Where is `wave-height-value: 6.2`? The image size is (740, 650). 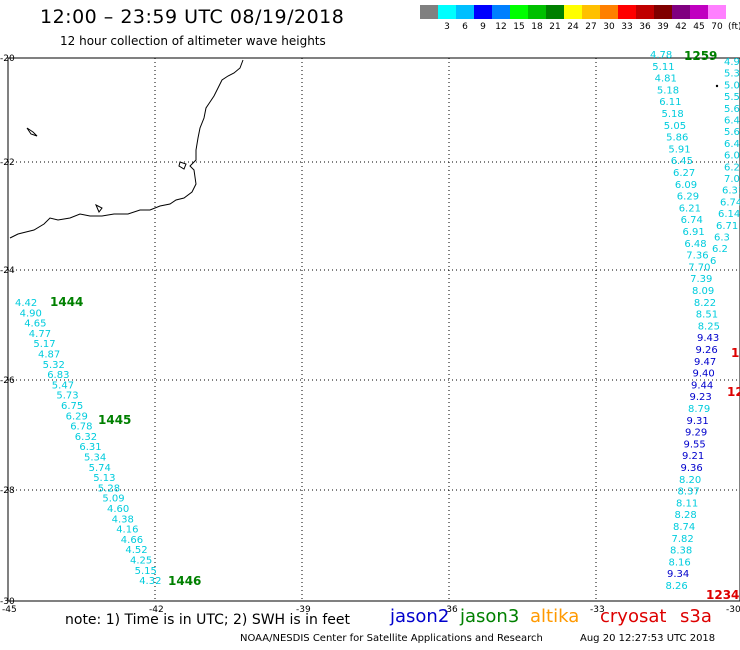 wave-height-value: 6.2 is located at coordinates (720, 249).